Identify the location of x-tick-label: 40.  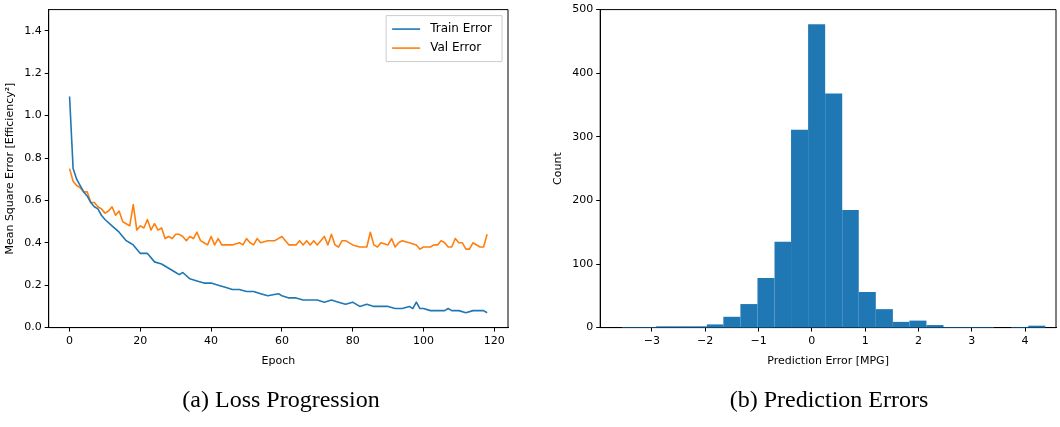
(211, 341).